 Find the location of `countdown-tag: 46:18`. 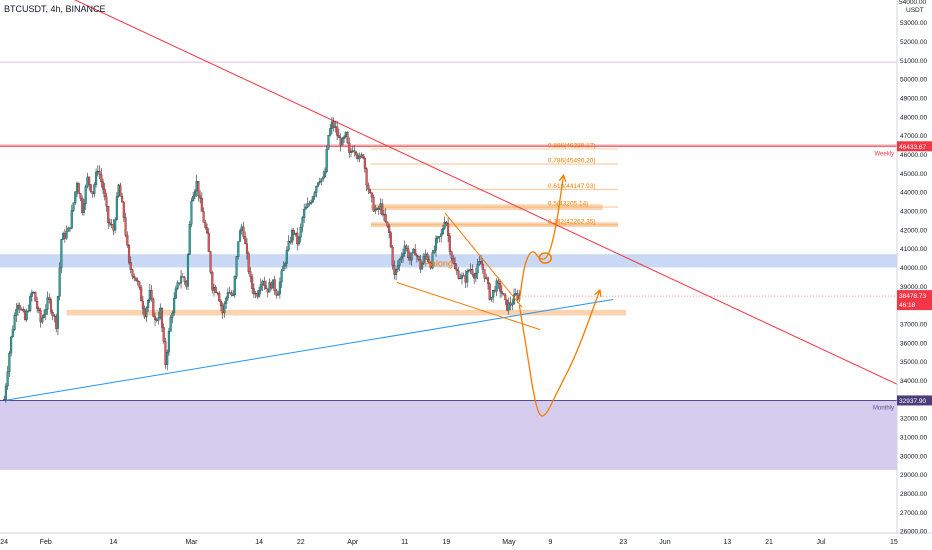

countdown-tag: 46:18 is located at coordinates (907, 305).